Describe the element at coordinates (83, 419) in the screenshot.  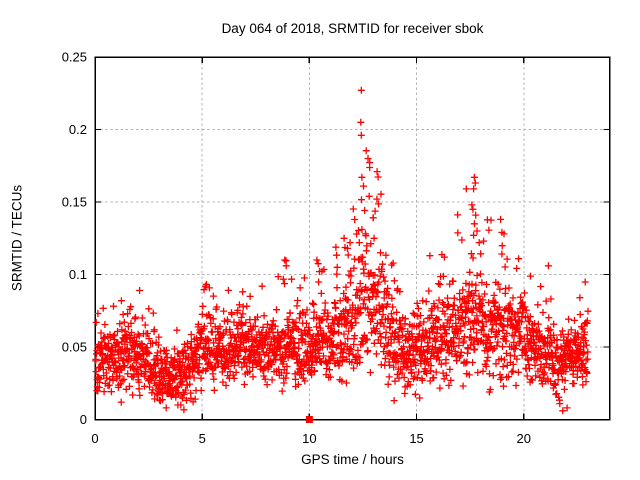
I see `y-tick-label: 0` at that location.